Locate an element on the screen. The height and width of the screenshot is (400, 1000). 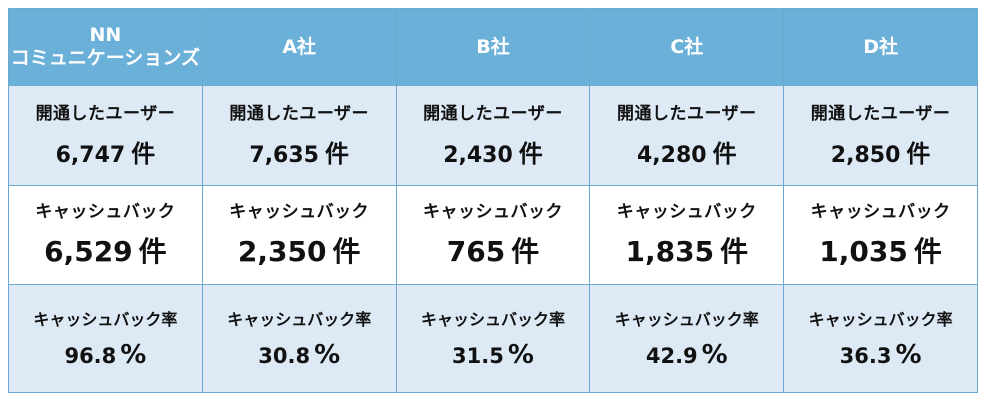
rate-number: 42.9 is located at coordinates (671, 355).